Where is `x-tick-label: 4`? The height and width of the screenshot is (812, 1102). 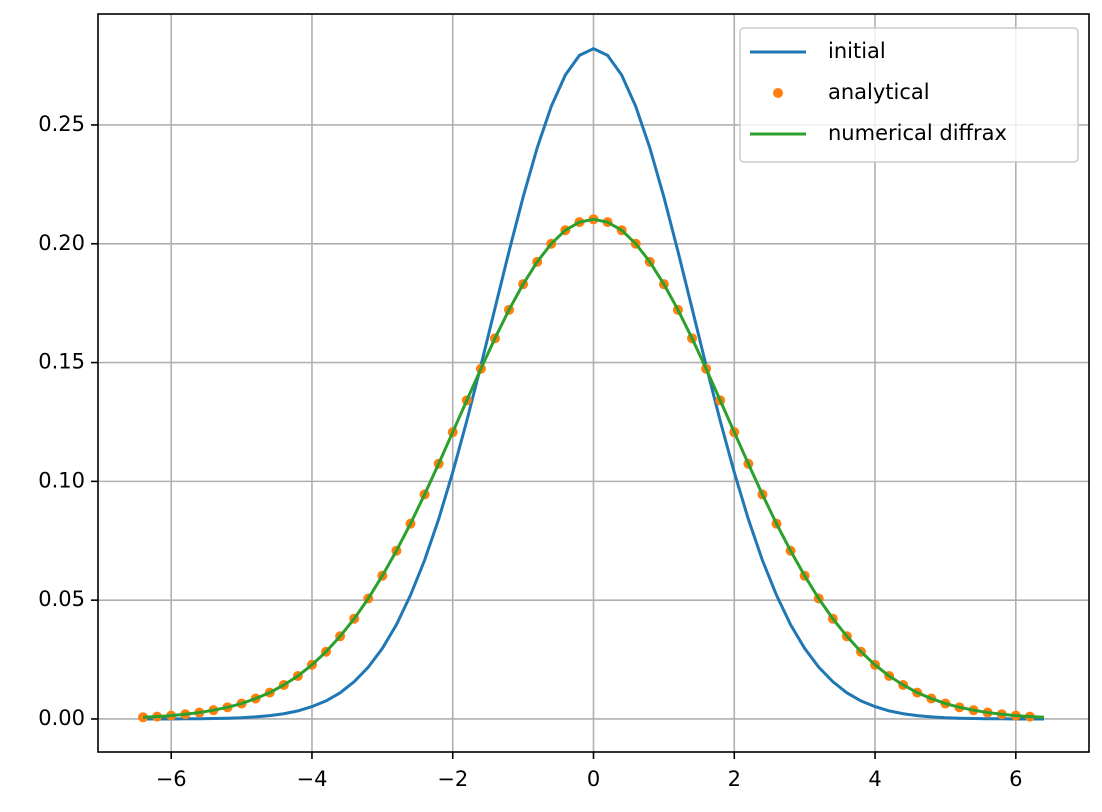 x-tick-label: 4 is located at coordinates (874, 779).